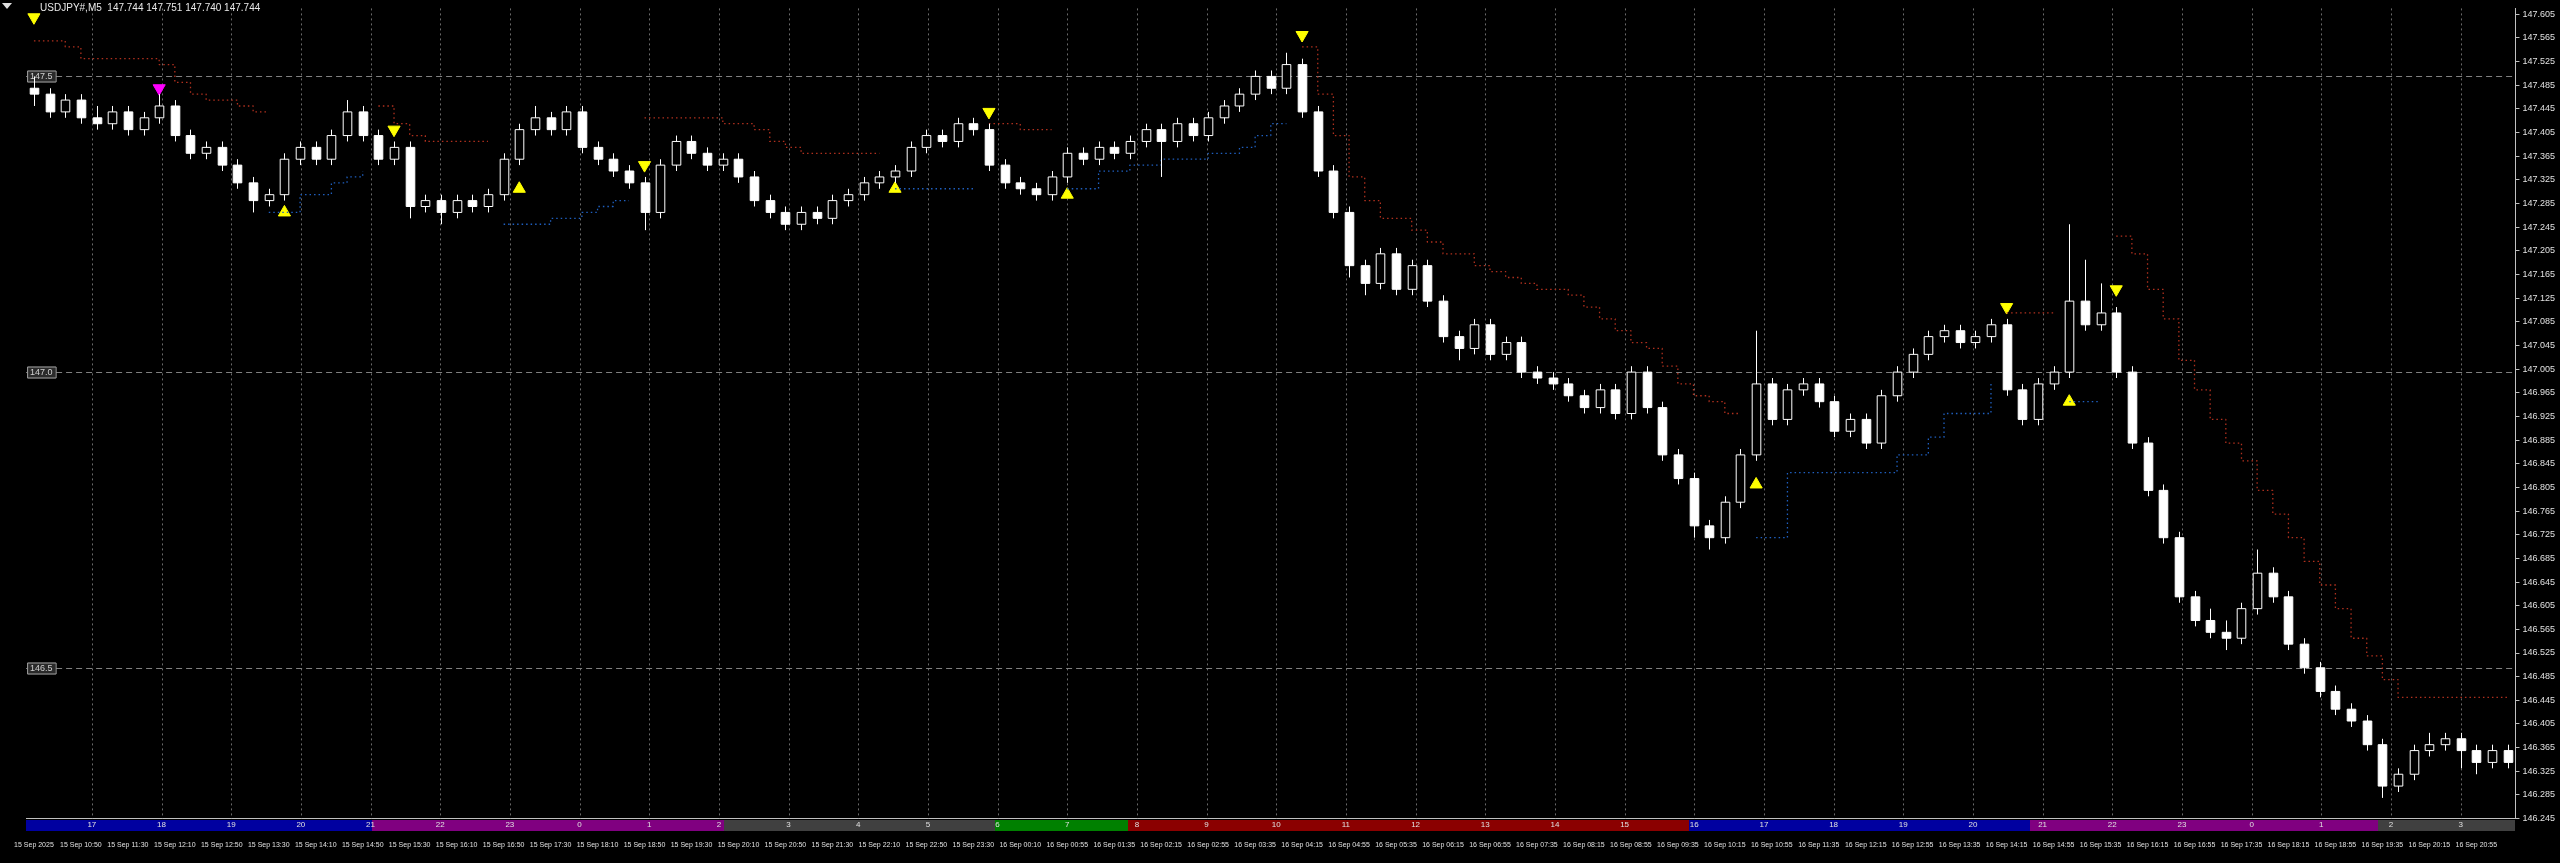 The image size is (2560, 863). I want to click on y-tick-label: 147.245, so click(2539, 226).